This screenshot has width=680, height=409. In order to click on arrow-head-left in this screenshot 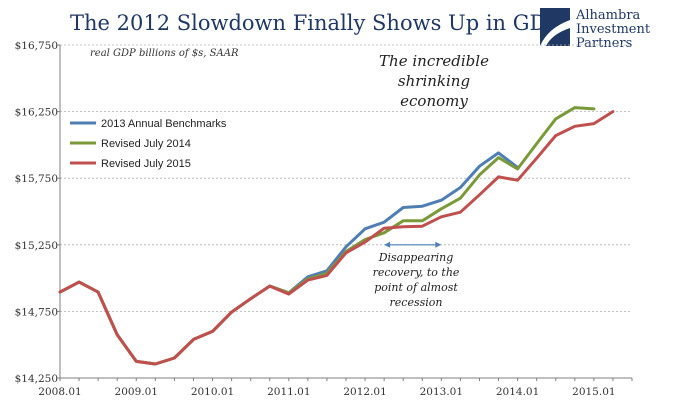, I will do `click(387, 244)`.